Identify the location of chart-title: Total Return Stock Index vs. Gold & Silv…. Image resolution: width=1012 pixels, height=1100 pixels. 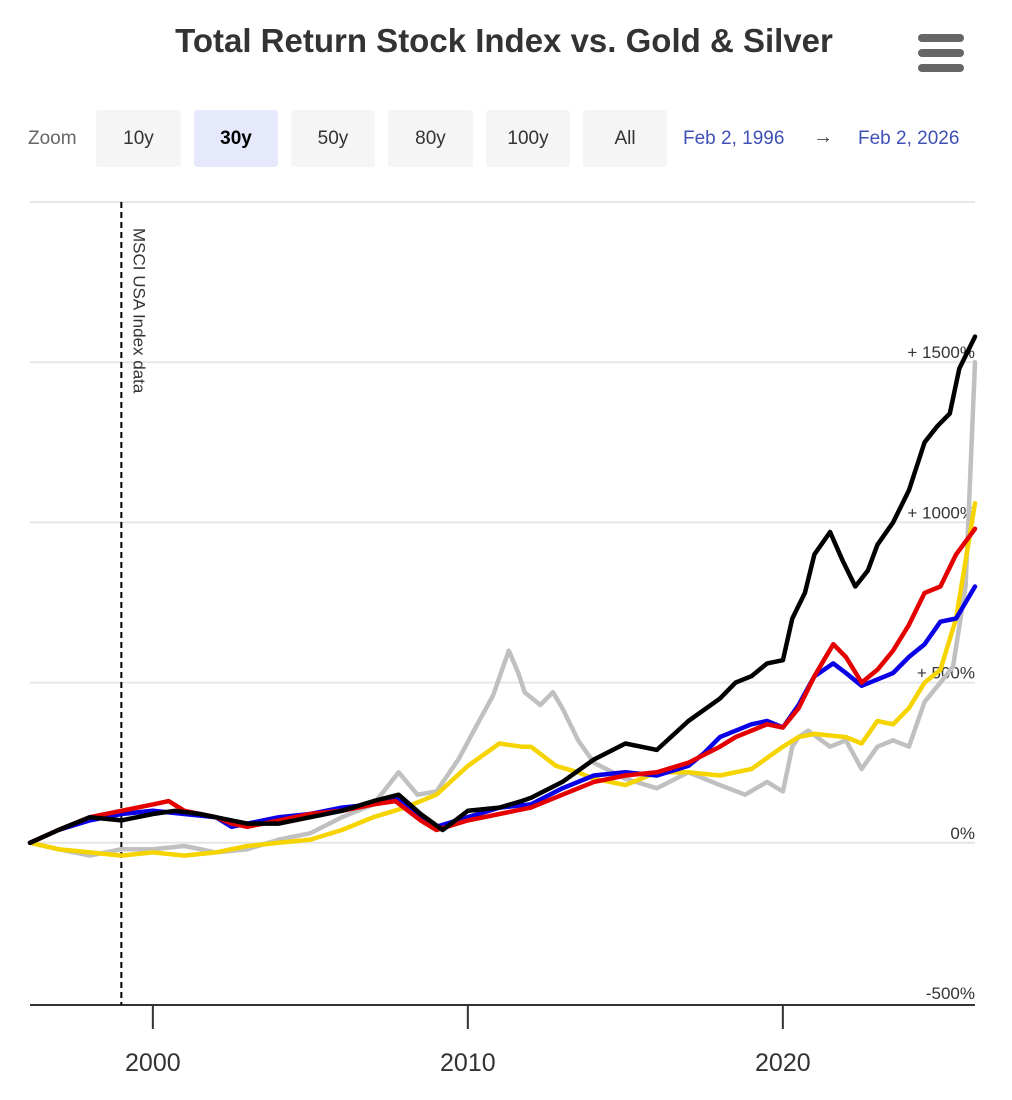
(504, 40).